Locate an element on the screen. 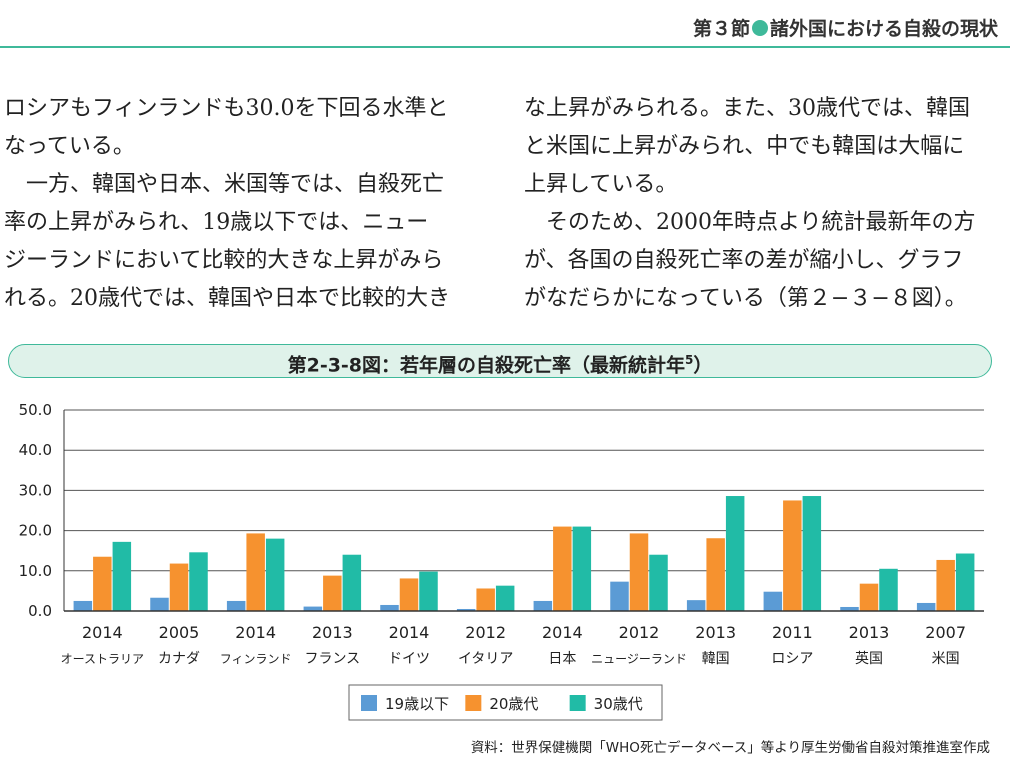 Image resolution: width=1010 pixels, height=764 pixels. y-tick-label: 40.0 is located at coordinates (35, 450).